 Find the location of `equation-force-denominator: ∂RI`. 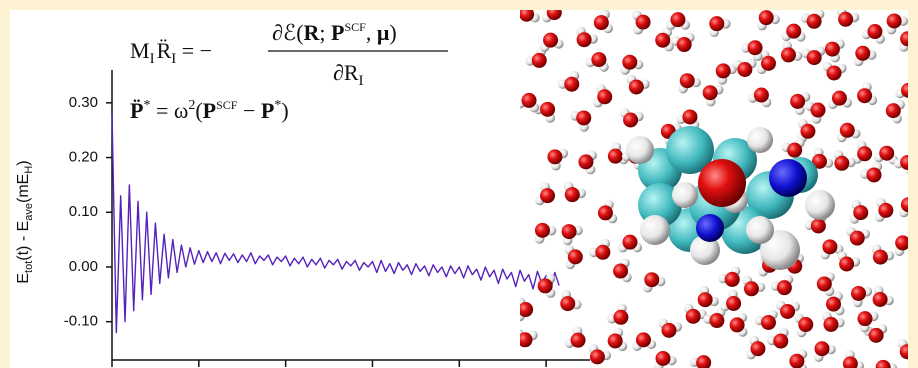

equation-force-denominator: ∂RI is located at coordinates (348, 74).